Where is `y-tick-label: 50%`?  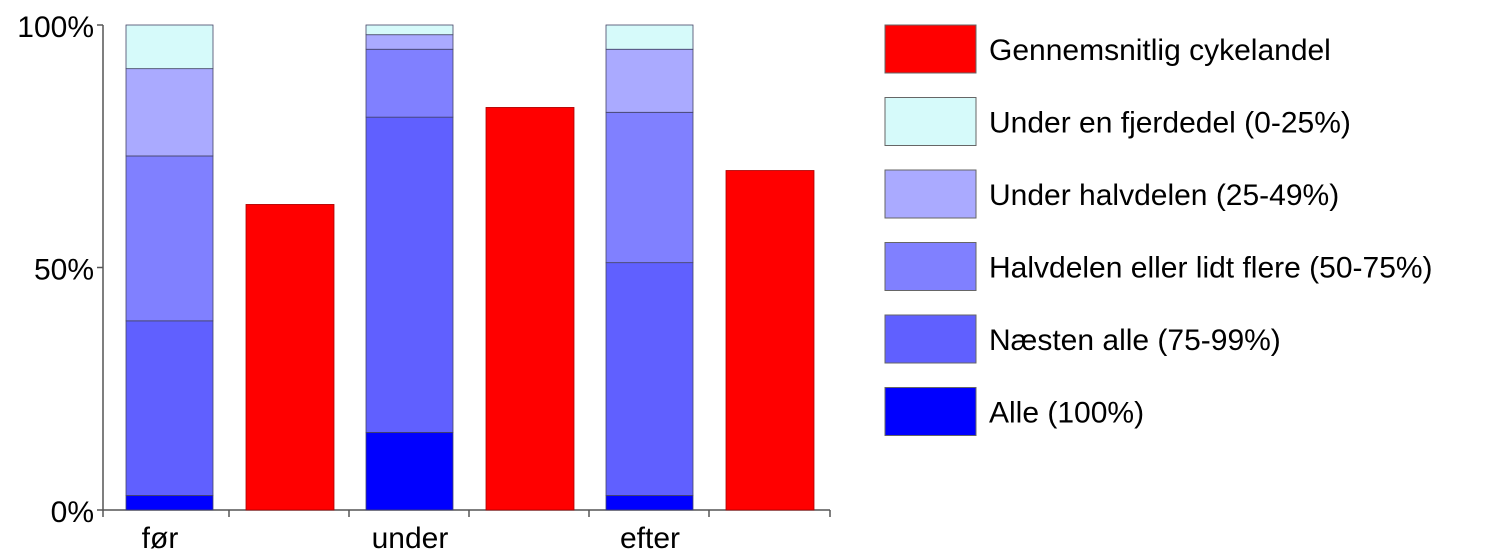
y-tick-label: 50% is located at coordinates (64, 270).